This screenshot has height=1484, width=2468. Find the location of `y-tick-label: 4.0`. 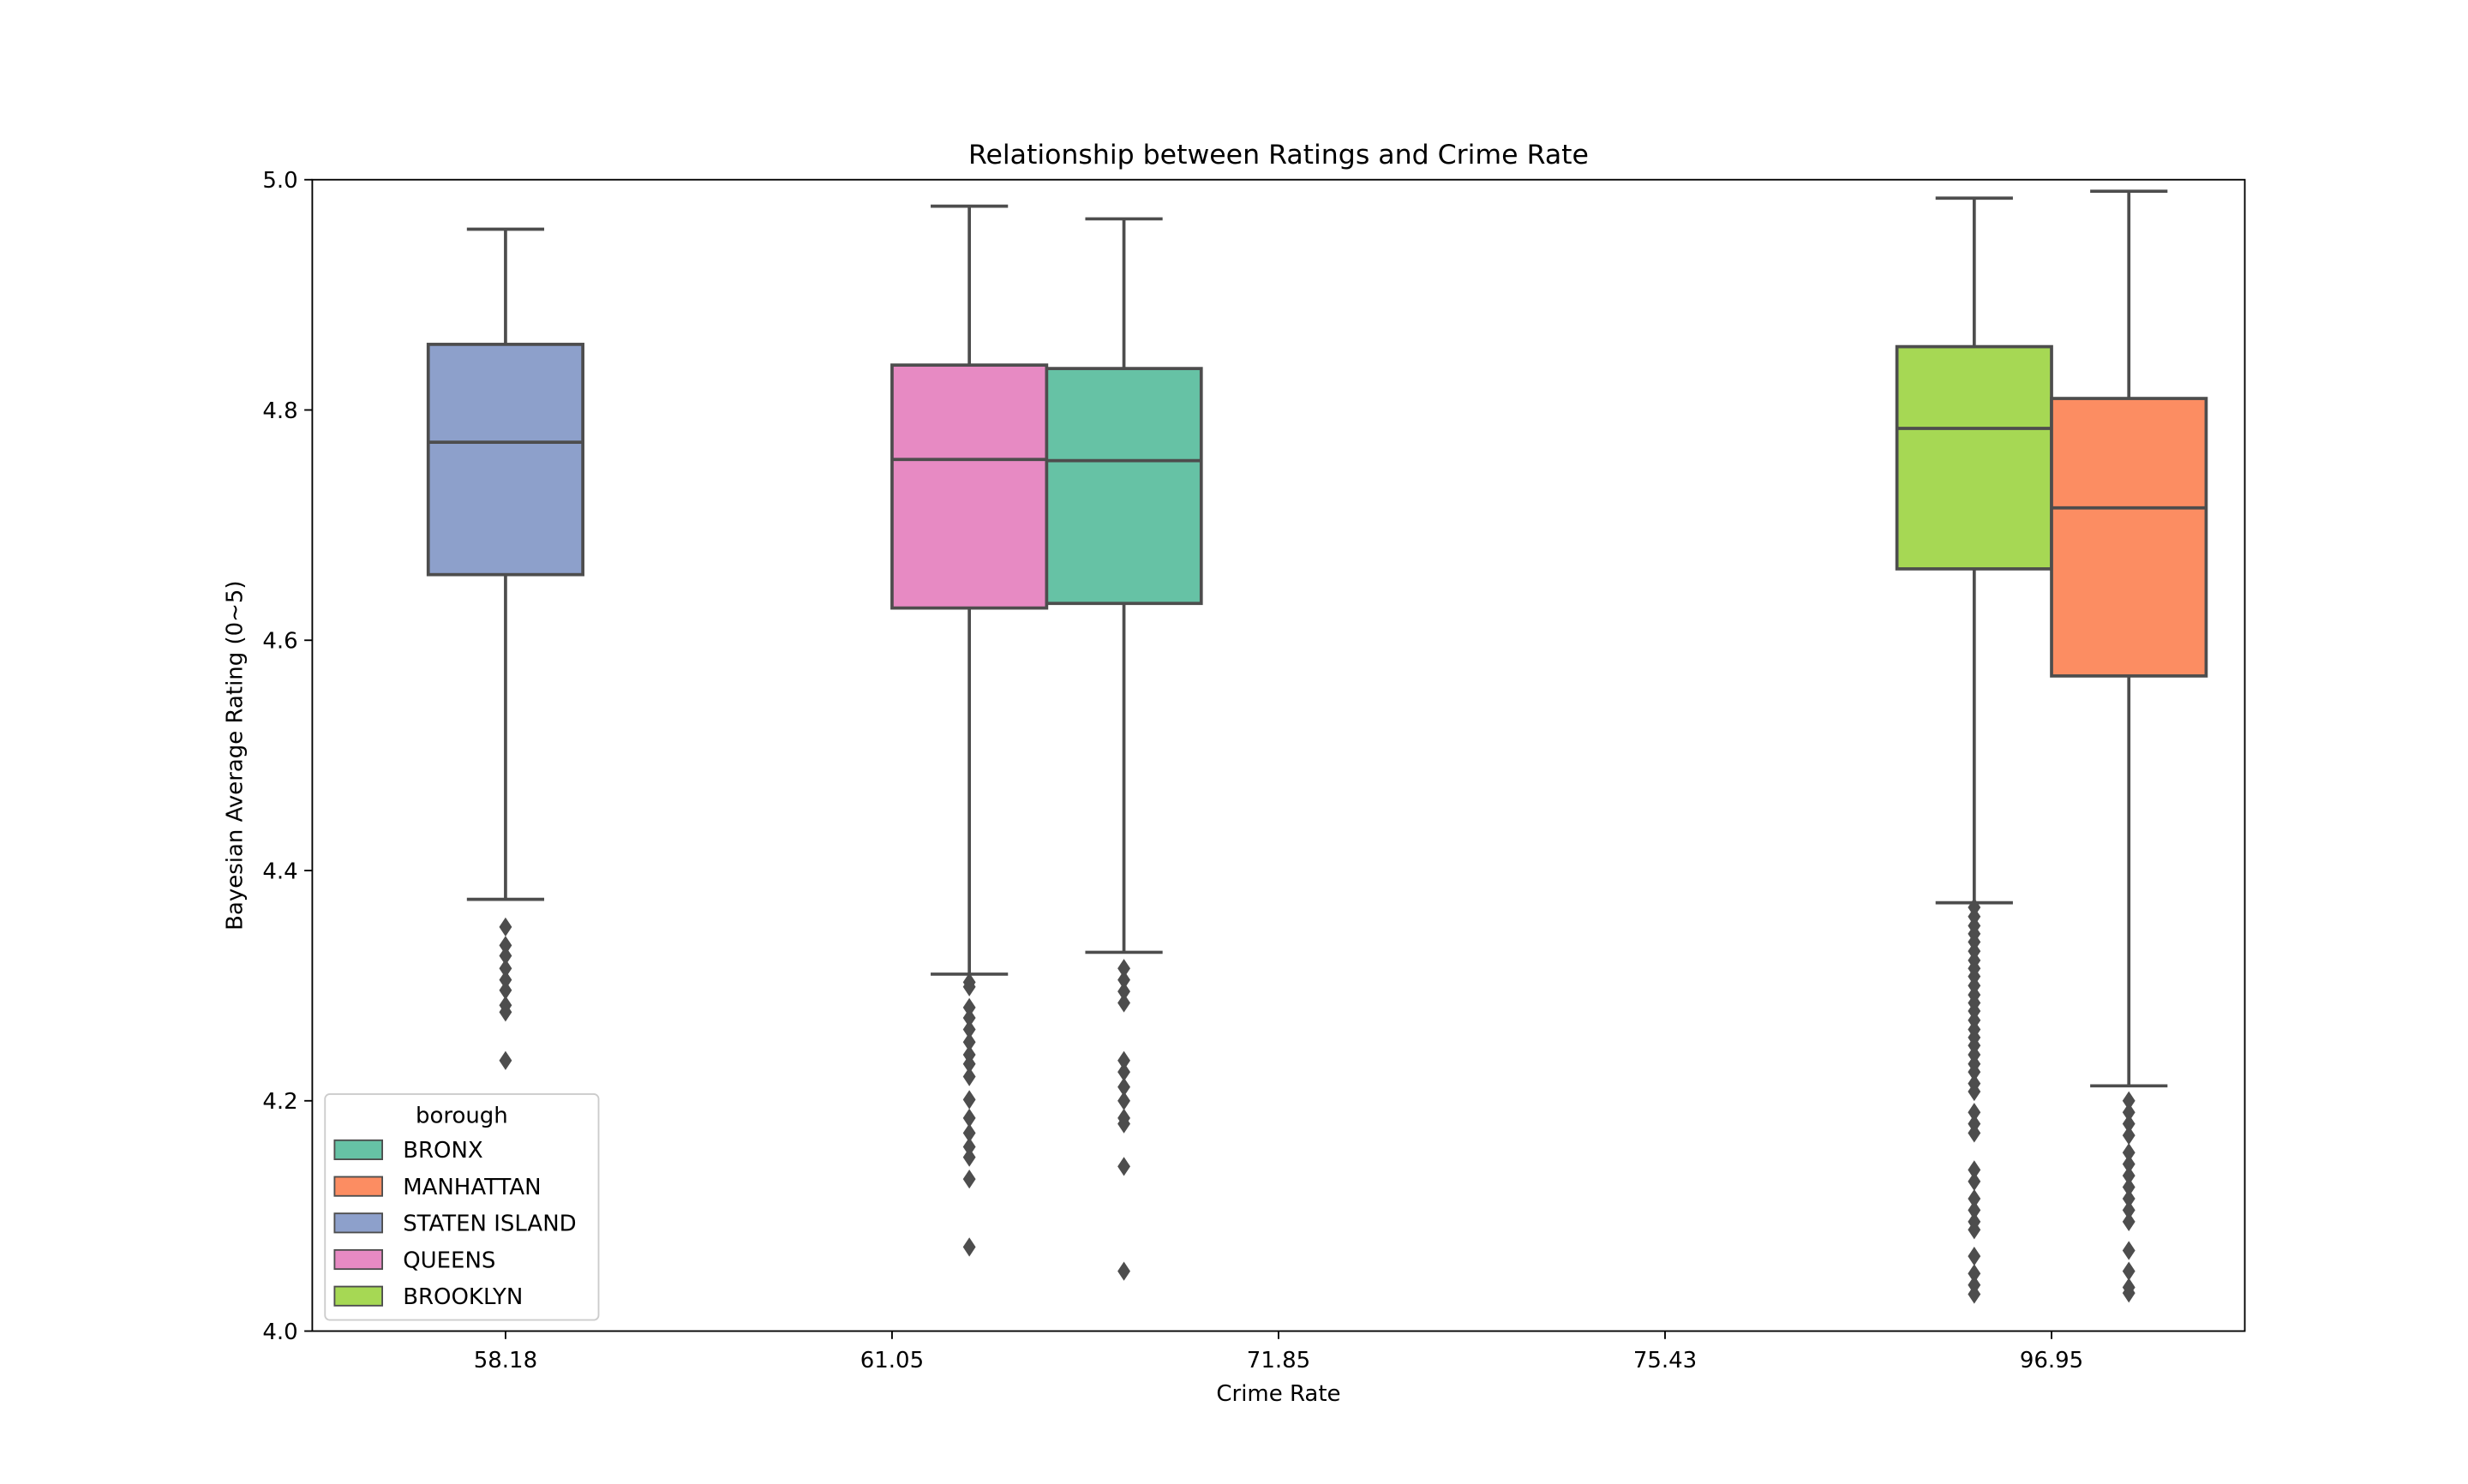

y-tick-label: 4.0 is located at coordinates (279, 1332).